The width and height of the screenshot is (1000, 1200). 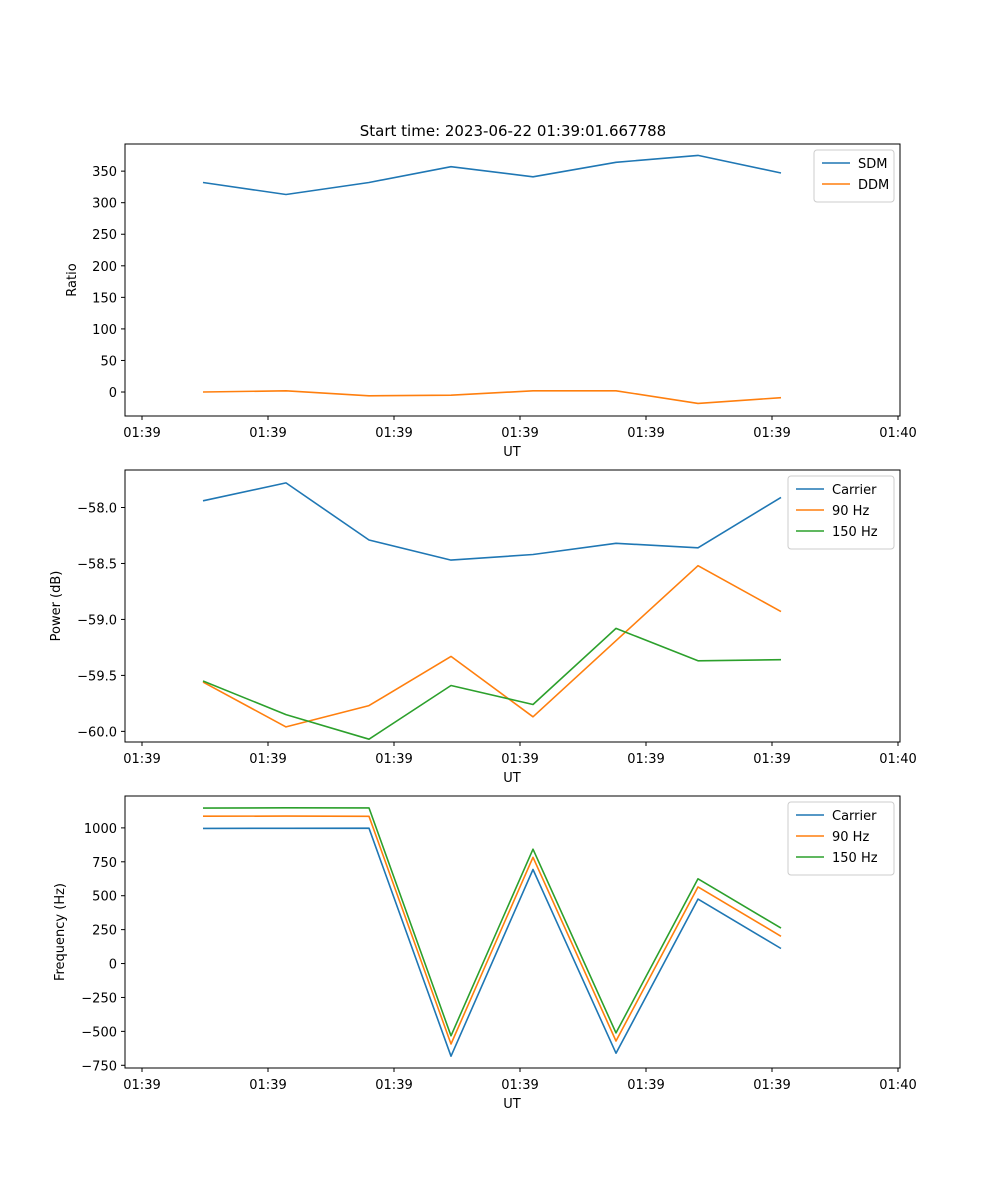 What do you see at coordinates (104, 267) in the screenshot?
I see `y-tick-label: 200` at bounding box center [104, 267].